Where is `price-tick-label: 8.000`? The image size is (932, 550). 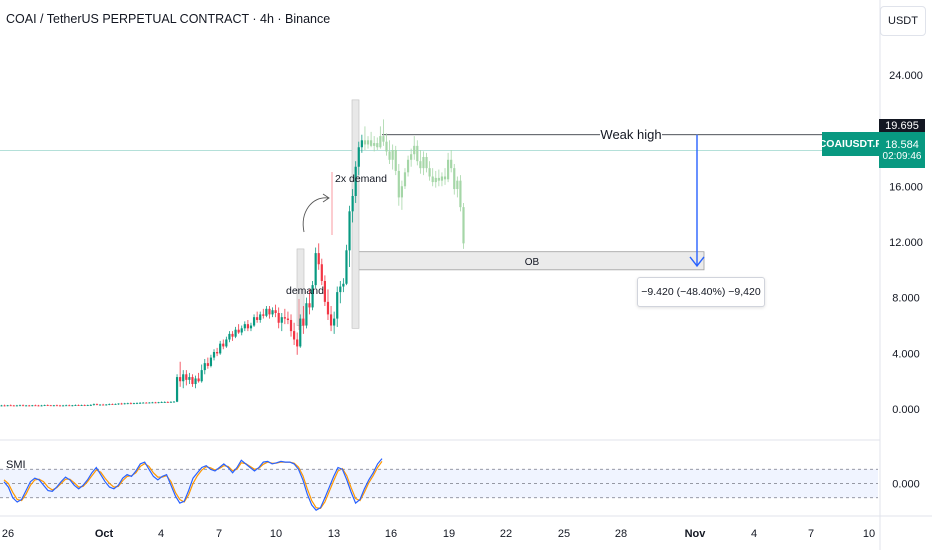 price-tick-label: 8.000 is located at coordinates (906, 299).